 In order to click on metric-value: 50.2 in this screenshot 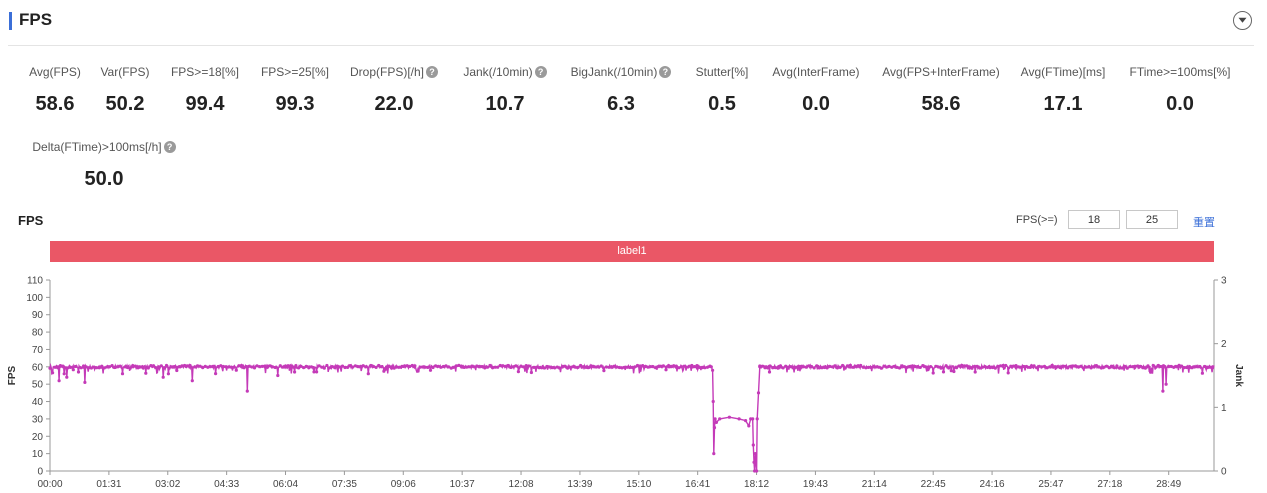, I will do `click(125, 104)`.